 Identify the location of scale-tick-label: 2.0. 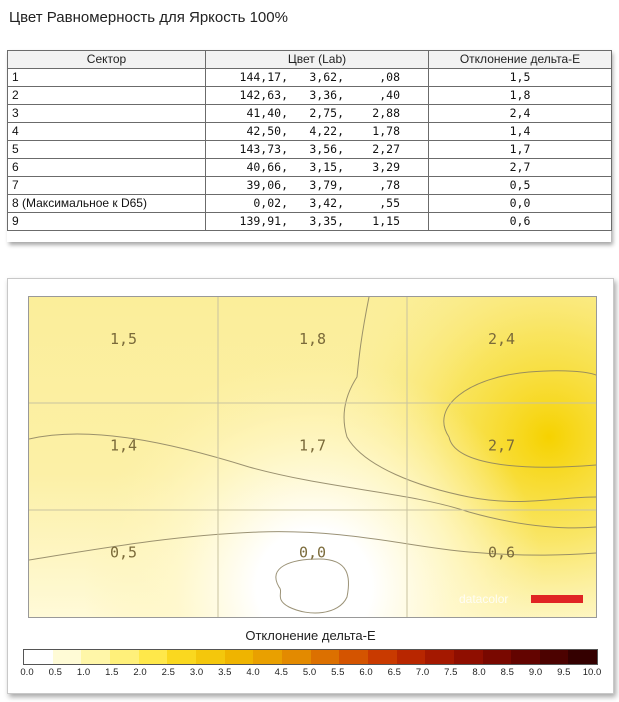
(140, 672).